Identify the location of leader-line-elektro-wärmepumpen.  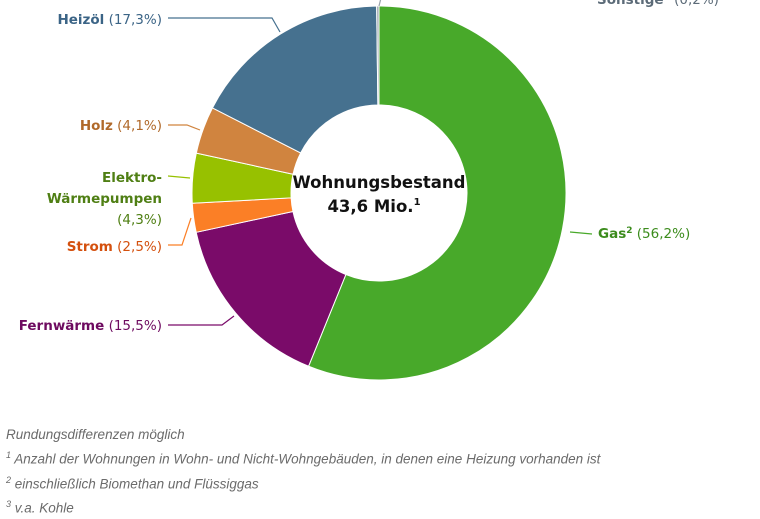
(179, 177).